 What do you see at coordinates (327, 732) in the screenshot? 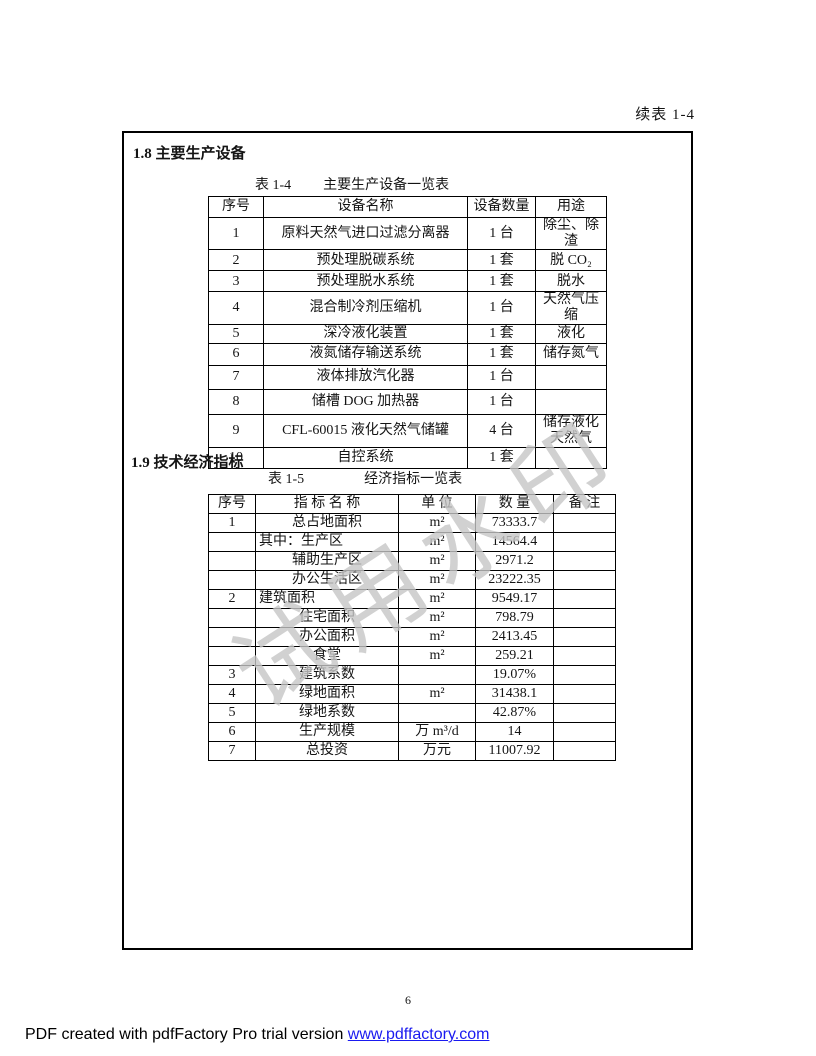
I see `cell-name: 生产规模` at bounding box center [327, 732].